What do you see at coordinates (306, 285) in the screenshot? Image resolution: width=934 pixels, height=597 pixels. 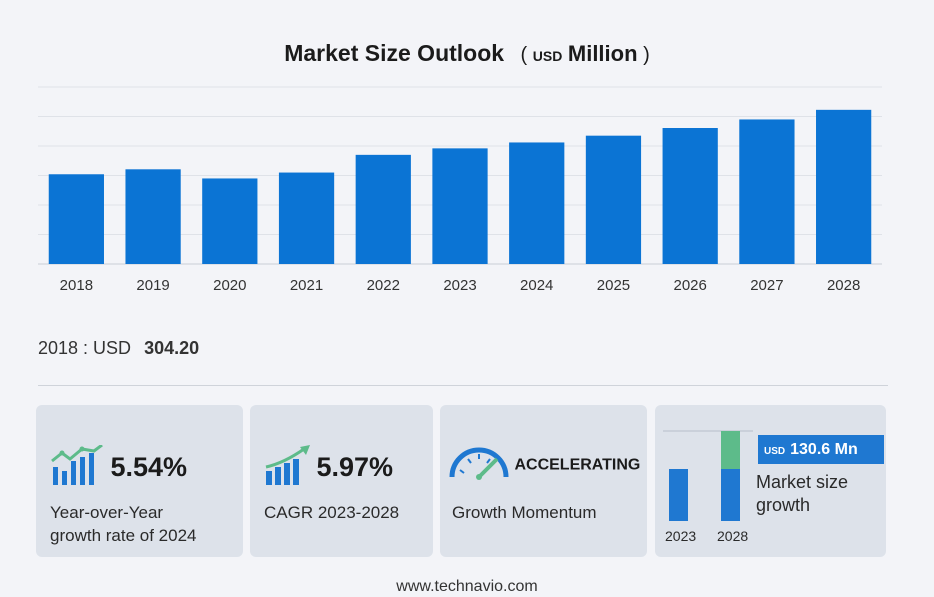 I see `x-tick-label-2021: 2021` at bounding box center [306, 285].